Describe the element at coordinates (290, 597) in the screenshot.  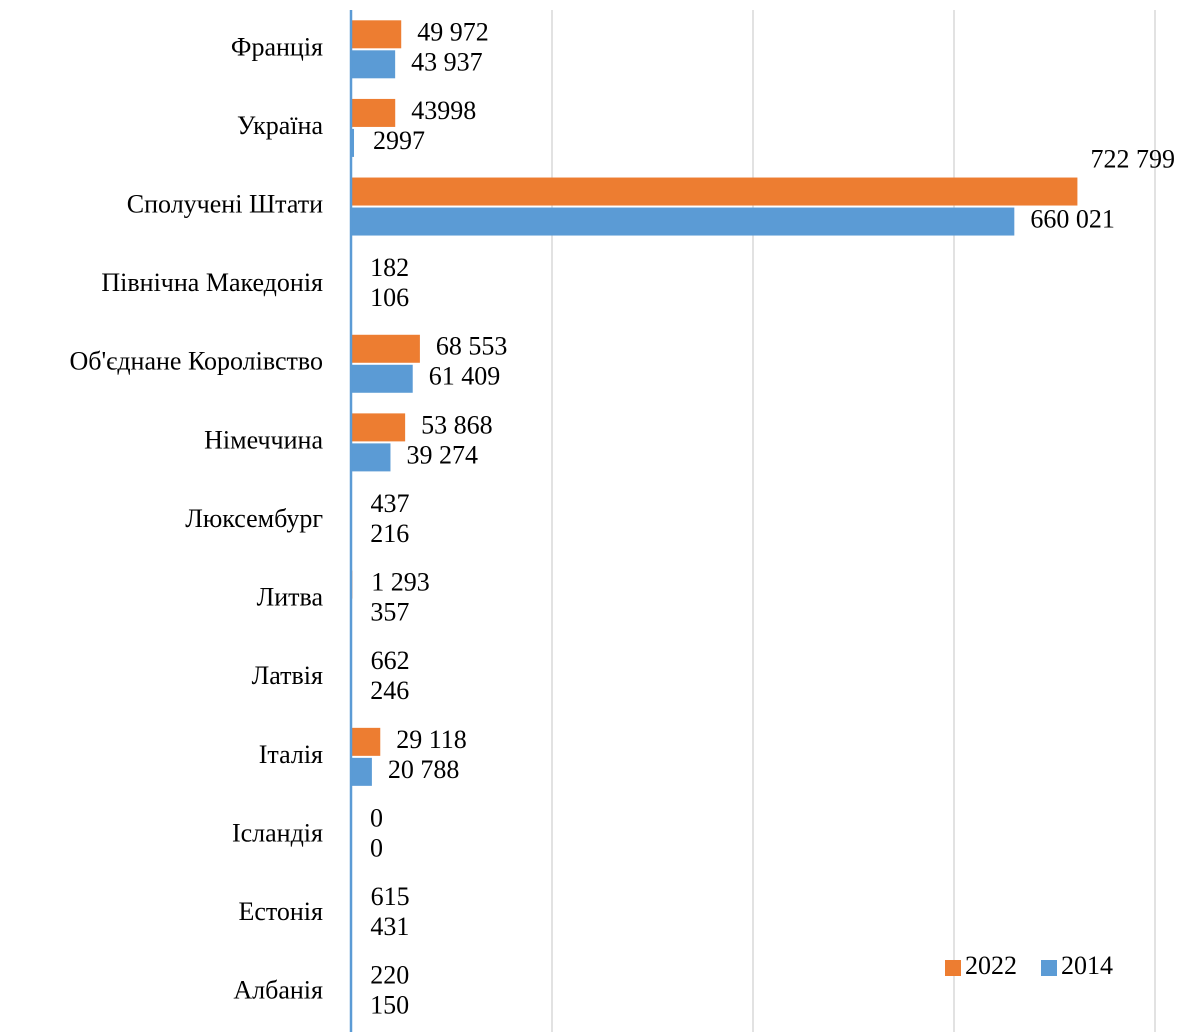
I see `y-tick-label: Литва` at that location.